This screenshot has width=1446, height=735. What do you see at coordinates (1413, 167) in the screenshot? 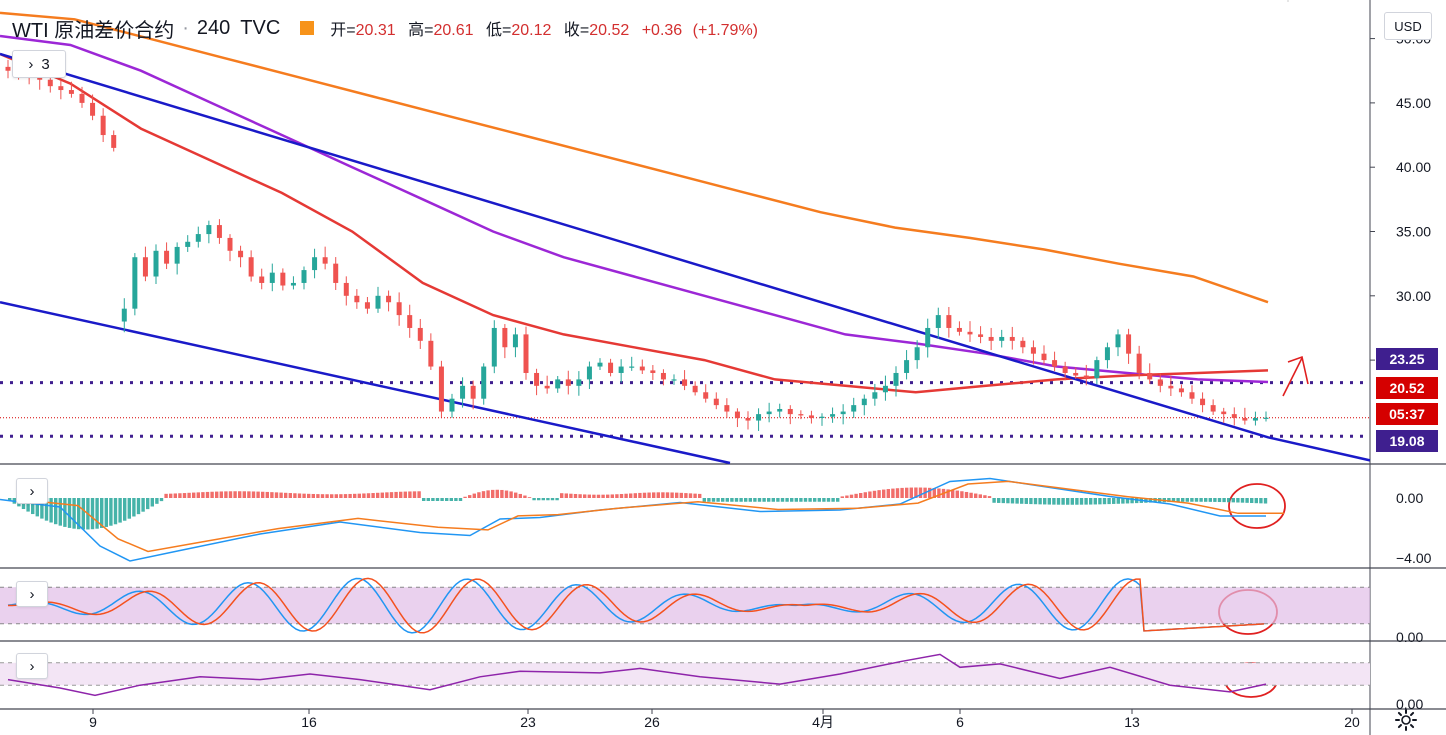
I see `price-tick-label: 40.00` at bounding box center [1413, 167].